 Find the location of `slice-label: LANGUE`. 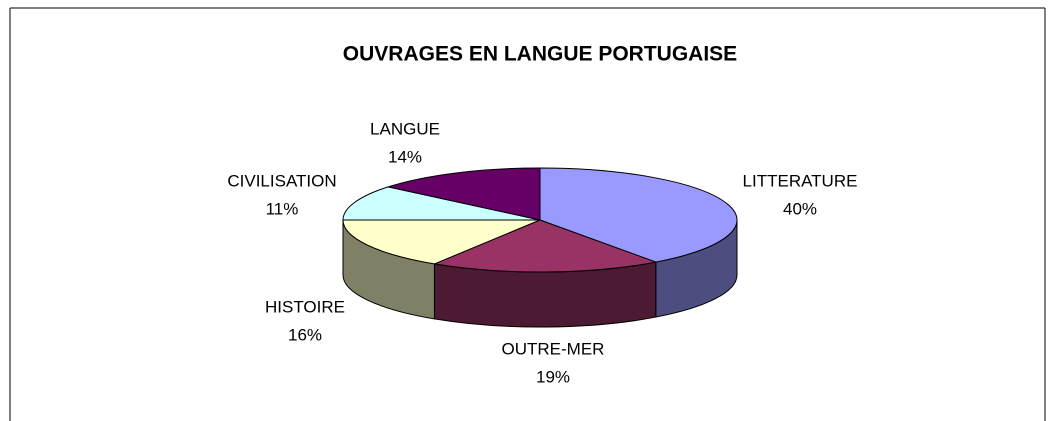

slice-label: LANGUE is located at coordinates (405, 128).